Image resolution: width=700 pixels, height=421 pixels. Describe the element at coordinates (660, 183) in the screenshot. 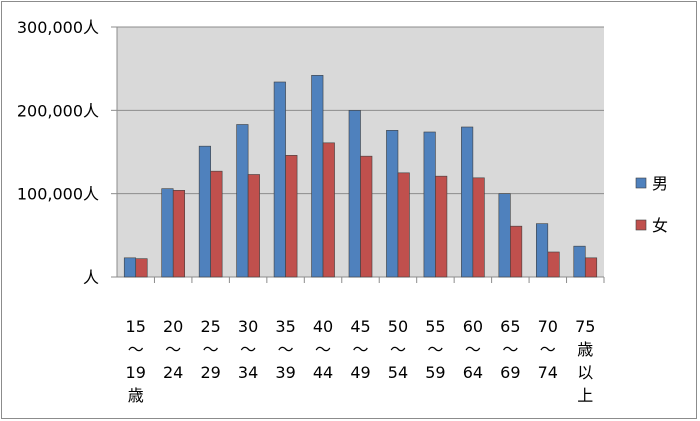

I see `legend-label: 男` at that location.